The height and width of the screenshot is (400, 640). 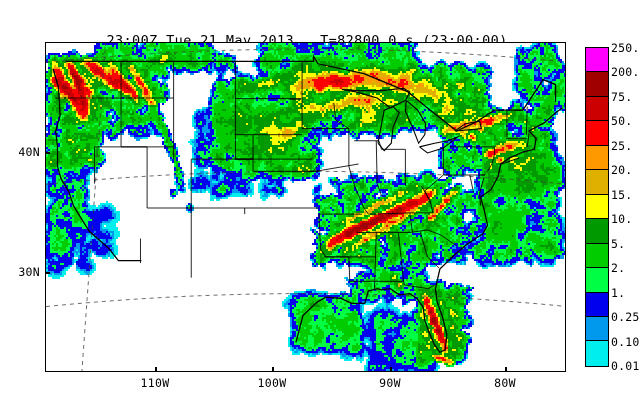 I want to click on x-tick-label-80w: 80W, so click(x=505, y=383).